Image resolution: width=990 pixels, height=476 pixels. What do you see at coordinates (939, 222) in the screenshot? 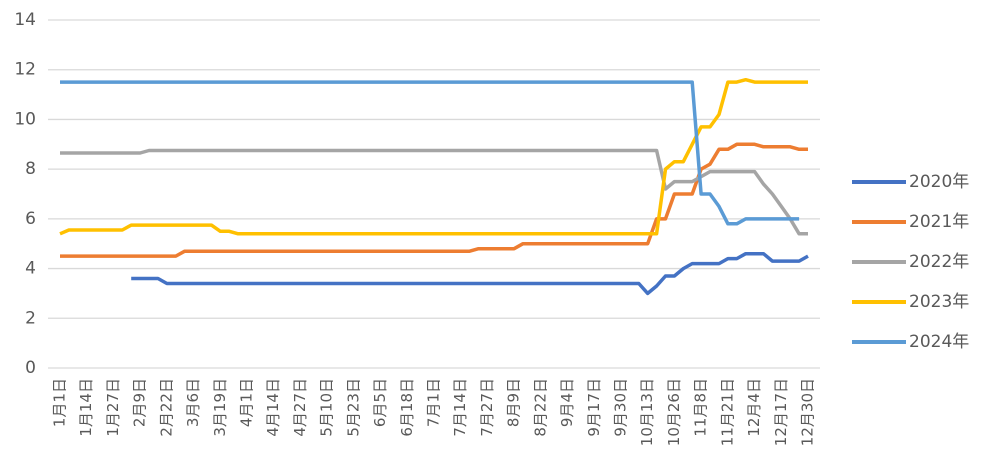
I see `legend-label: 2021年` at bounding box center [939, 222].